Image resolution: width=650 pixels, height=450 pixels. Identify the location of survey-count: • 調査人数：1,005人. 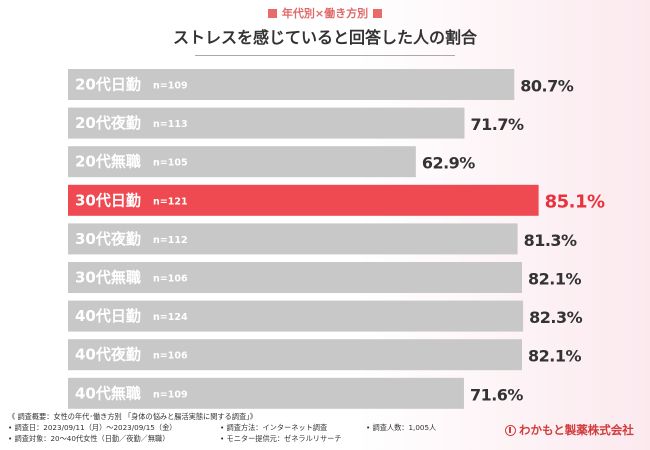
(401, 427).